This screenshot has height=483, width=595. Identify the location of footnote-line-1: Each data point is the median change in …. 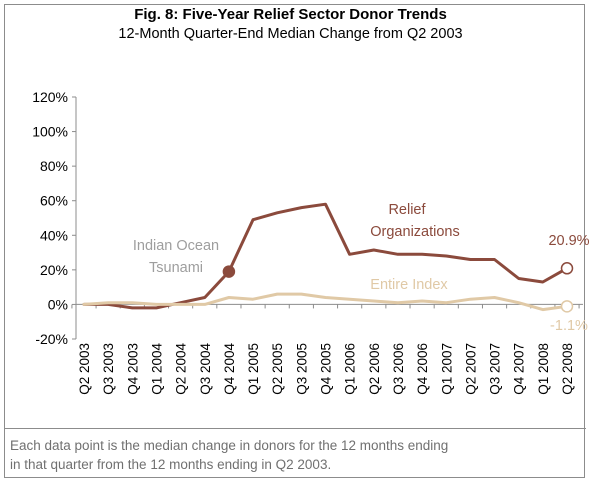
(229, 445).